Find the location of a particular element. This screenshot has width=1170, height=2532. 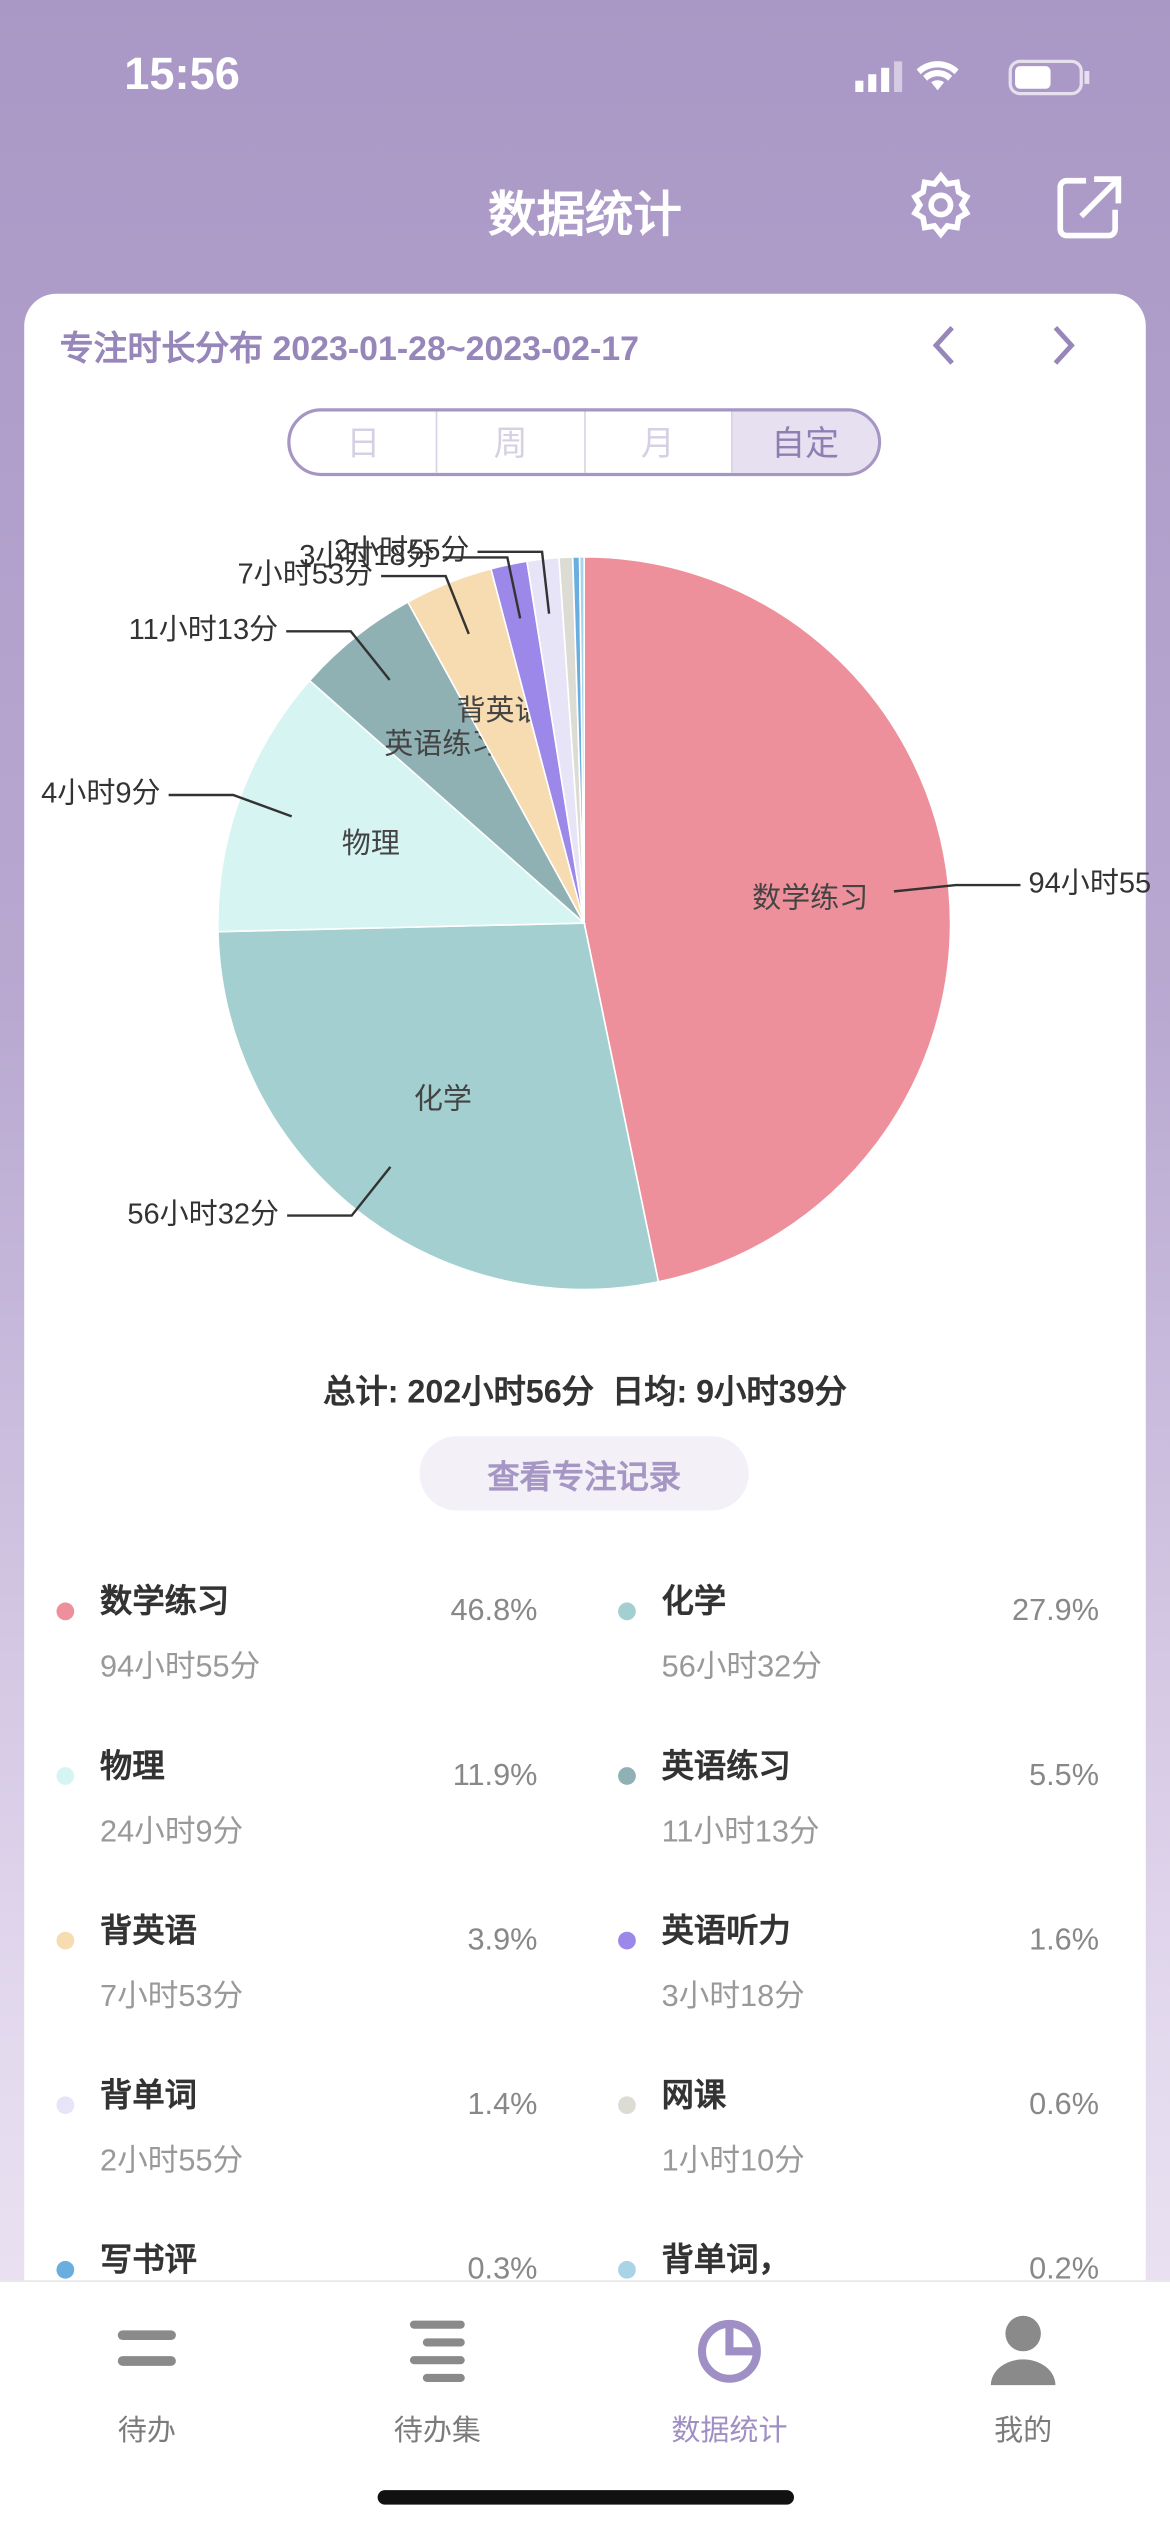

card-title: 专注时长分布 2023-01-28~2023-02-17 is located at coordinates (349, 349).